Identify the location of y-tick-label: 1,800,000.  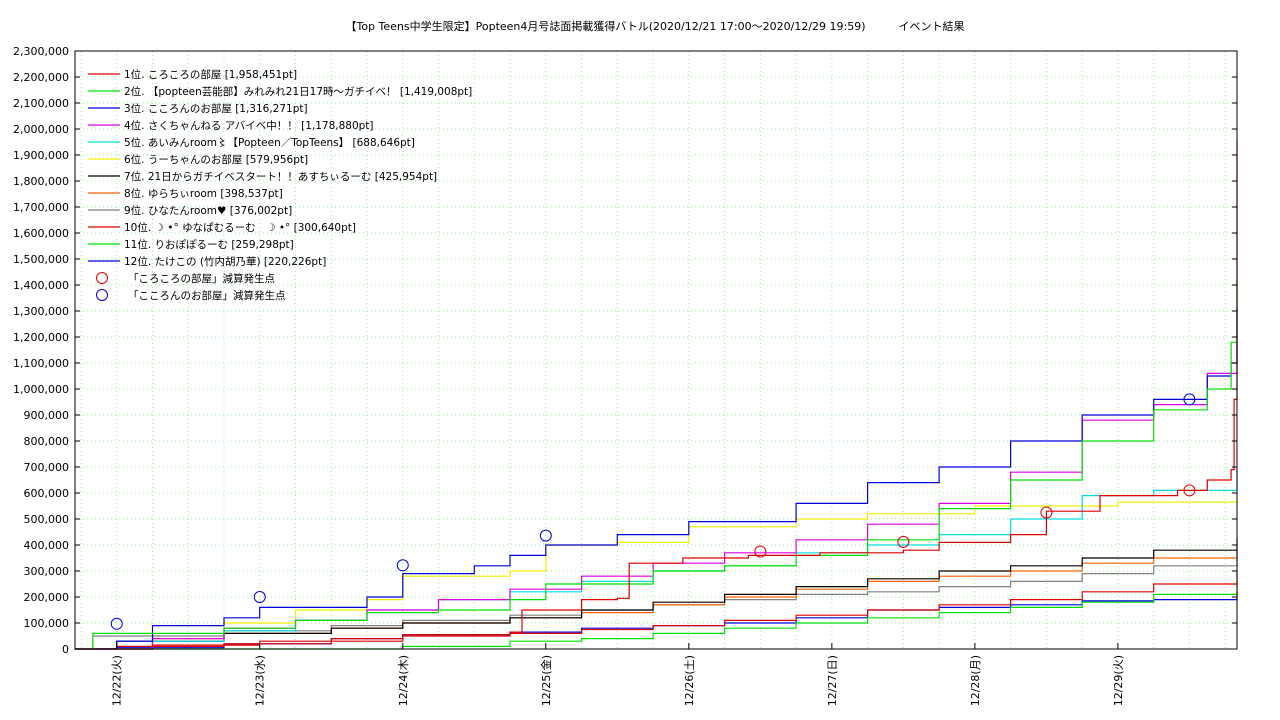
(41, 181).